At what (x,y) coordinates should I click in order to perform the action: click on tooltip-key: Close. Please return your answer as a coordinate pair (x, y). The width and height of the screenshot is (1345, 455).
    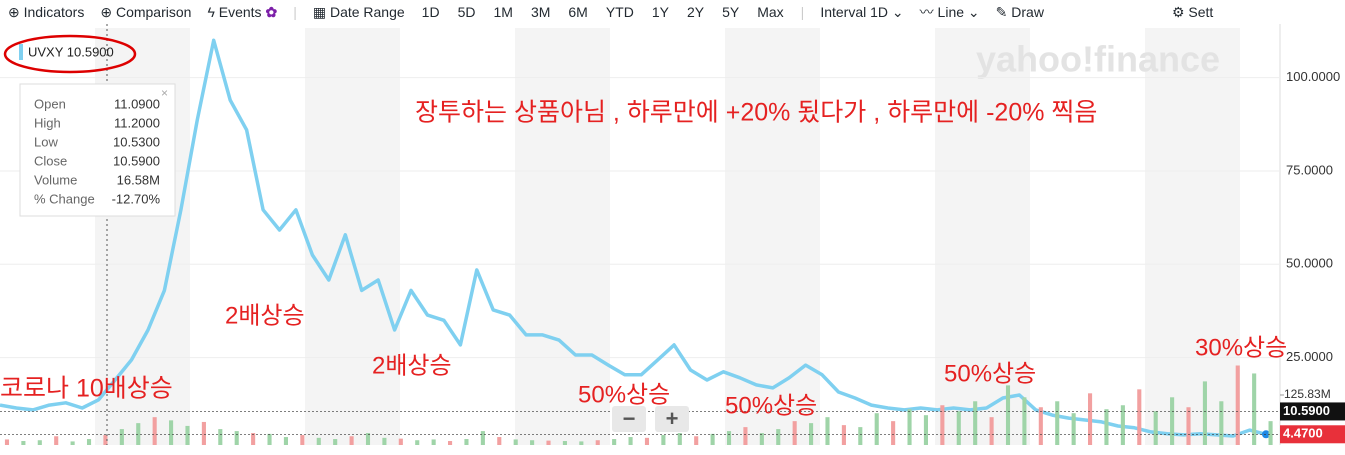
    Looking at the image, I should click on (50, 160).